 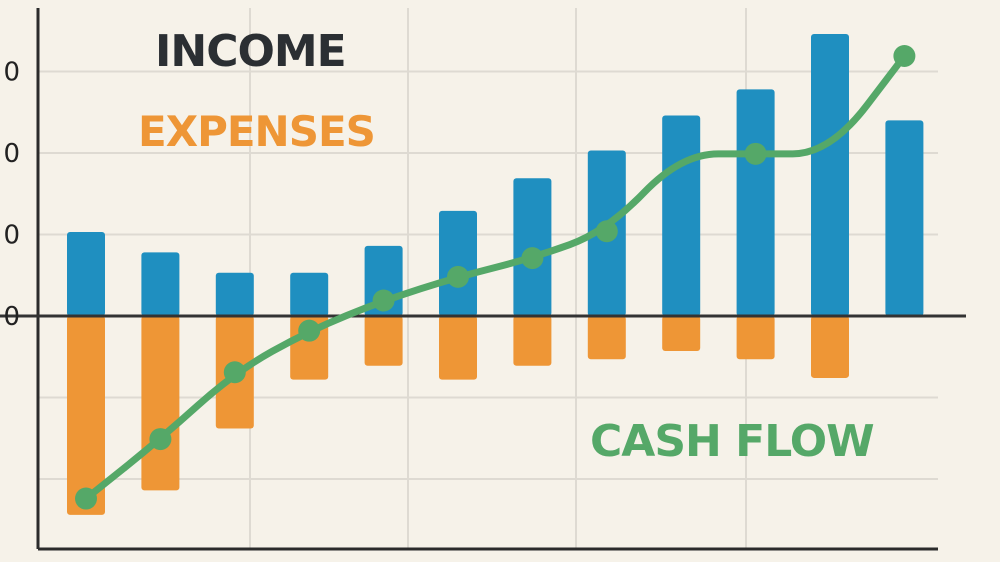 I want to click on legend-label-cash-flow: CASH FLOW, so click(x=732, y=441).